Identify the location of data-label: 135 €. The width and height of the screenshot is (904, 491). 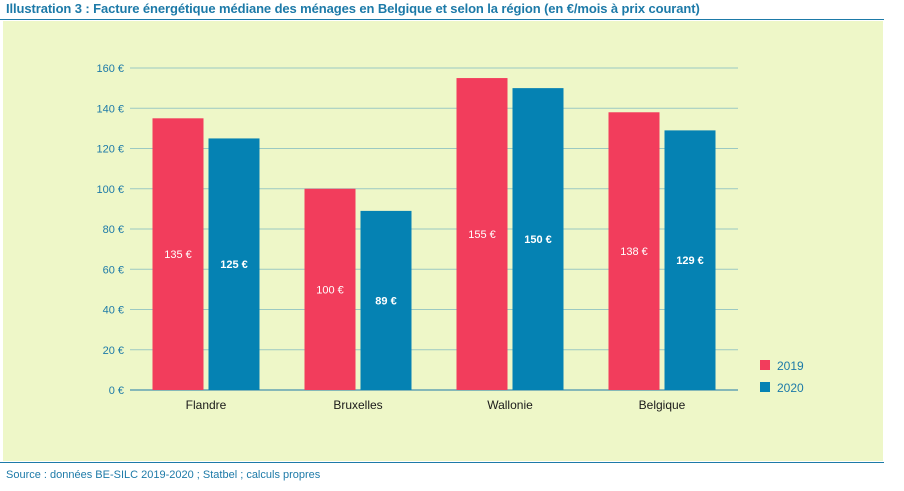
(178, 255).